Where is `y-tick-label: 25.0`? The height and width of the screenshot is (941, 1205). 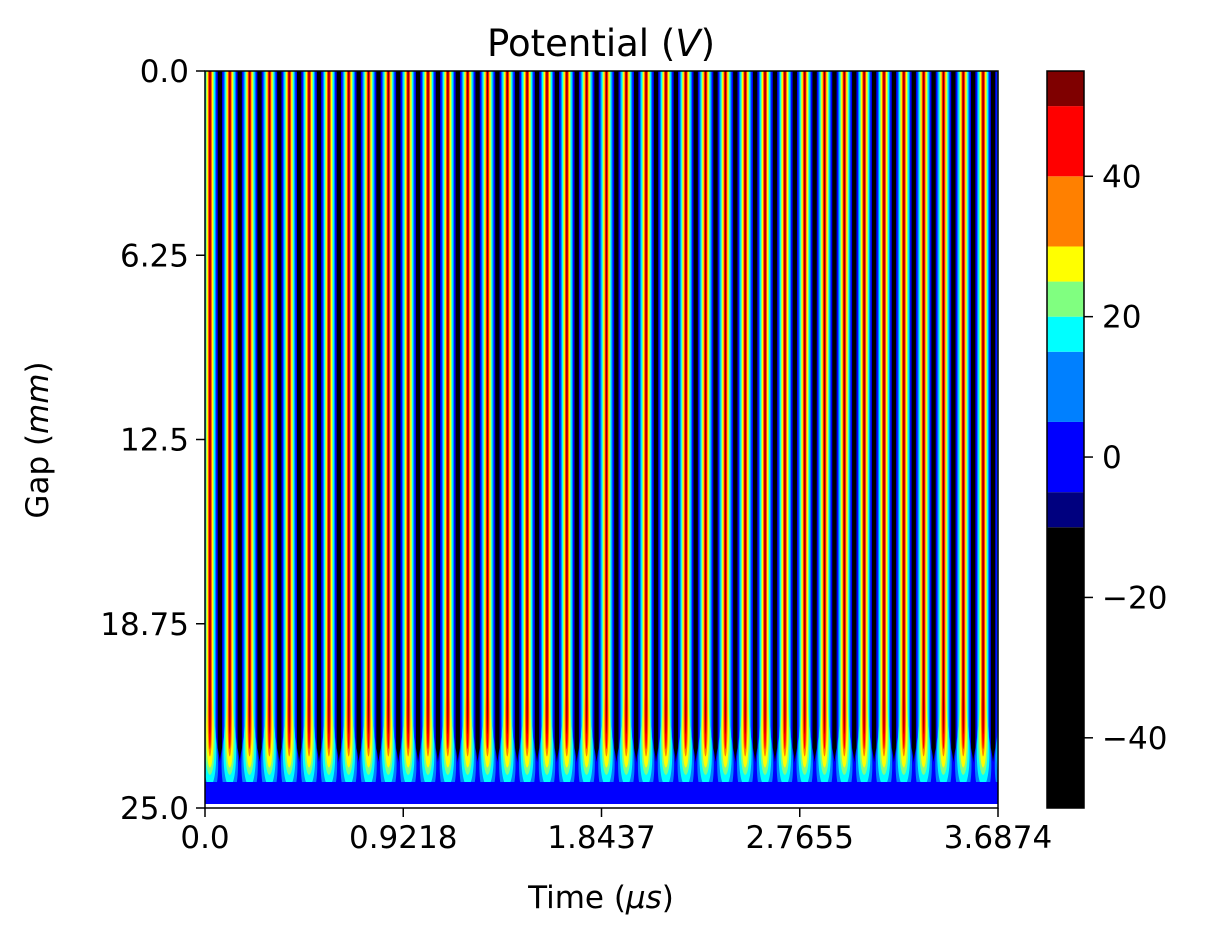 y-tick-label: 25.0 is located at coordinates (154, 809).